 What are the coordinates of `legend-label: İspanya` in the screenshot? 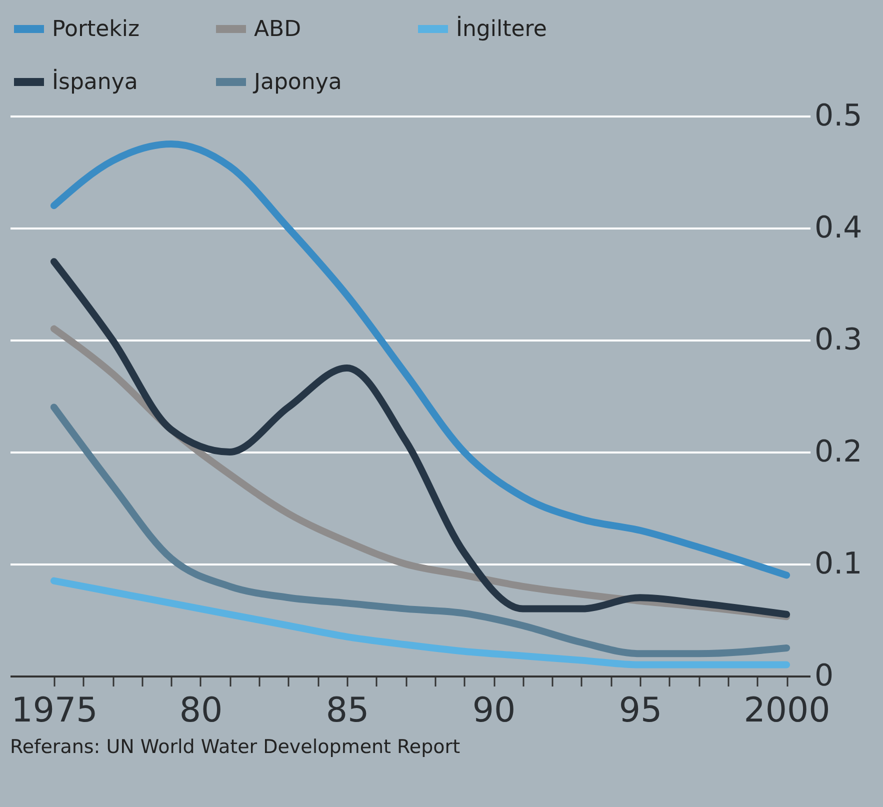 It's located at (95, 81).